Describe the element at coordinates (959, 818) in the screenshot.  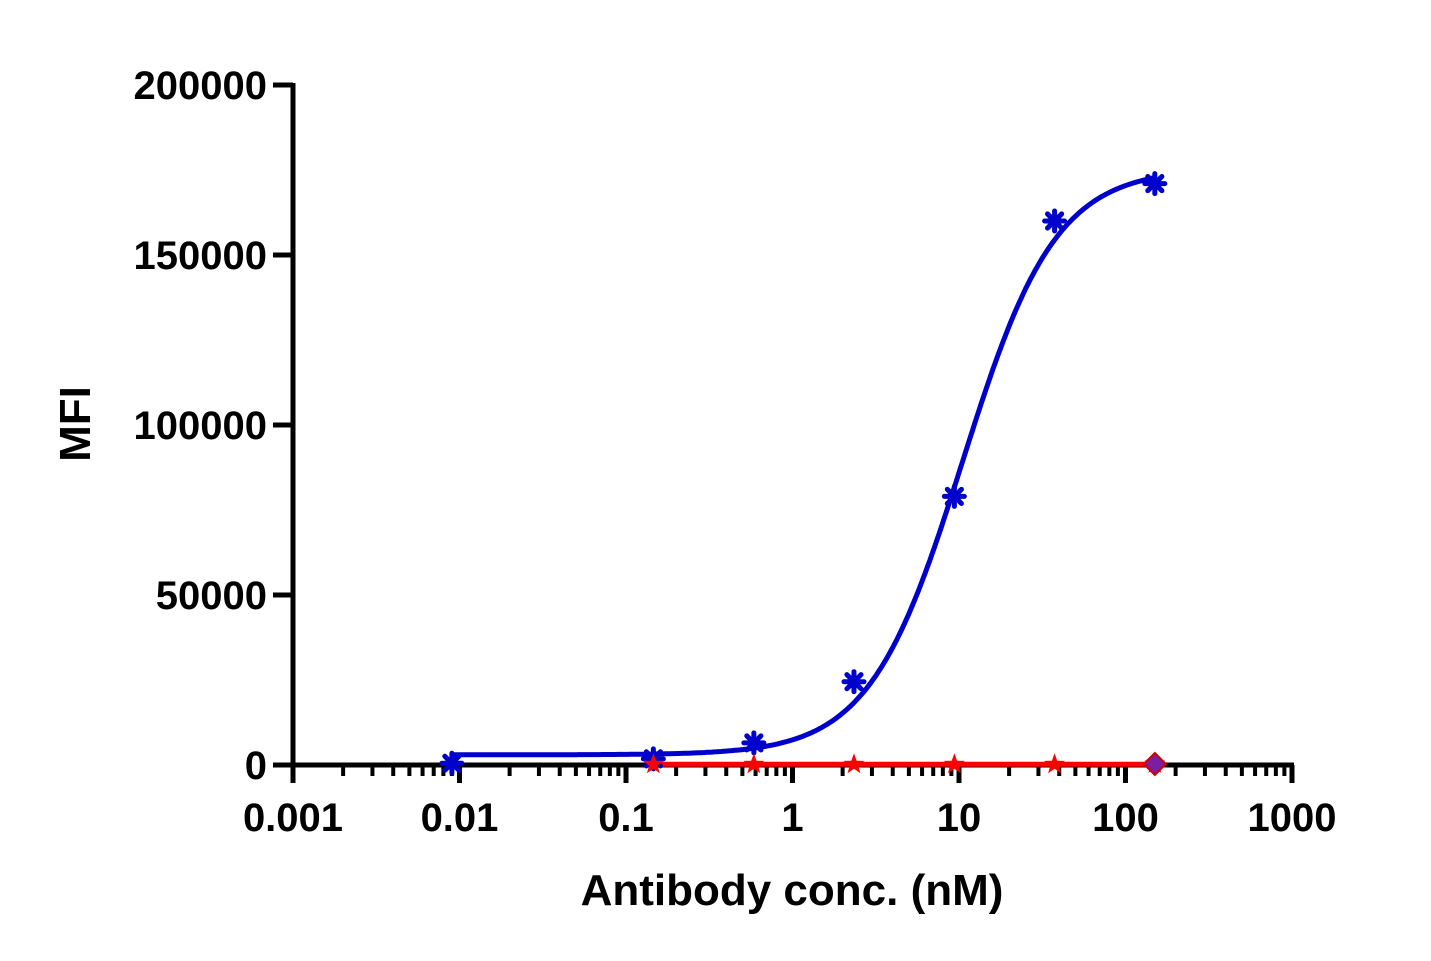
I see `x-tick-label: 10` at that location.